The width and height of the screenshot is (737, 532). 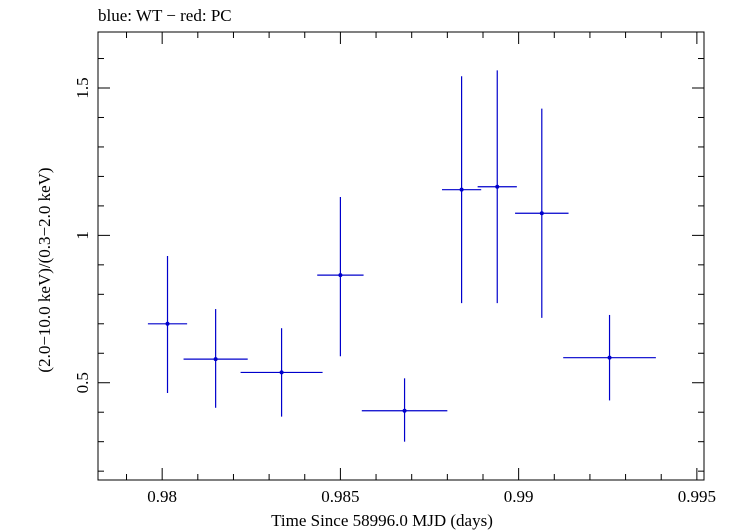 I want to click on chart-title: blue: WT − red: PC, so click(x=165, y=15).